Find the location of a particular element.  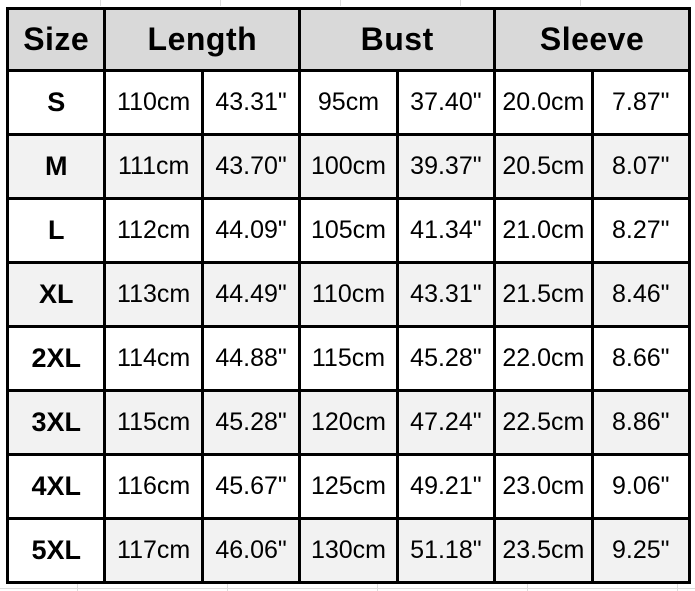

bust-cm-cell: 95cm is located at coordinates (348, 102).